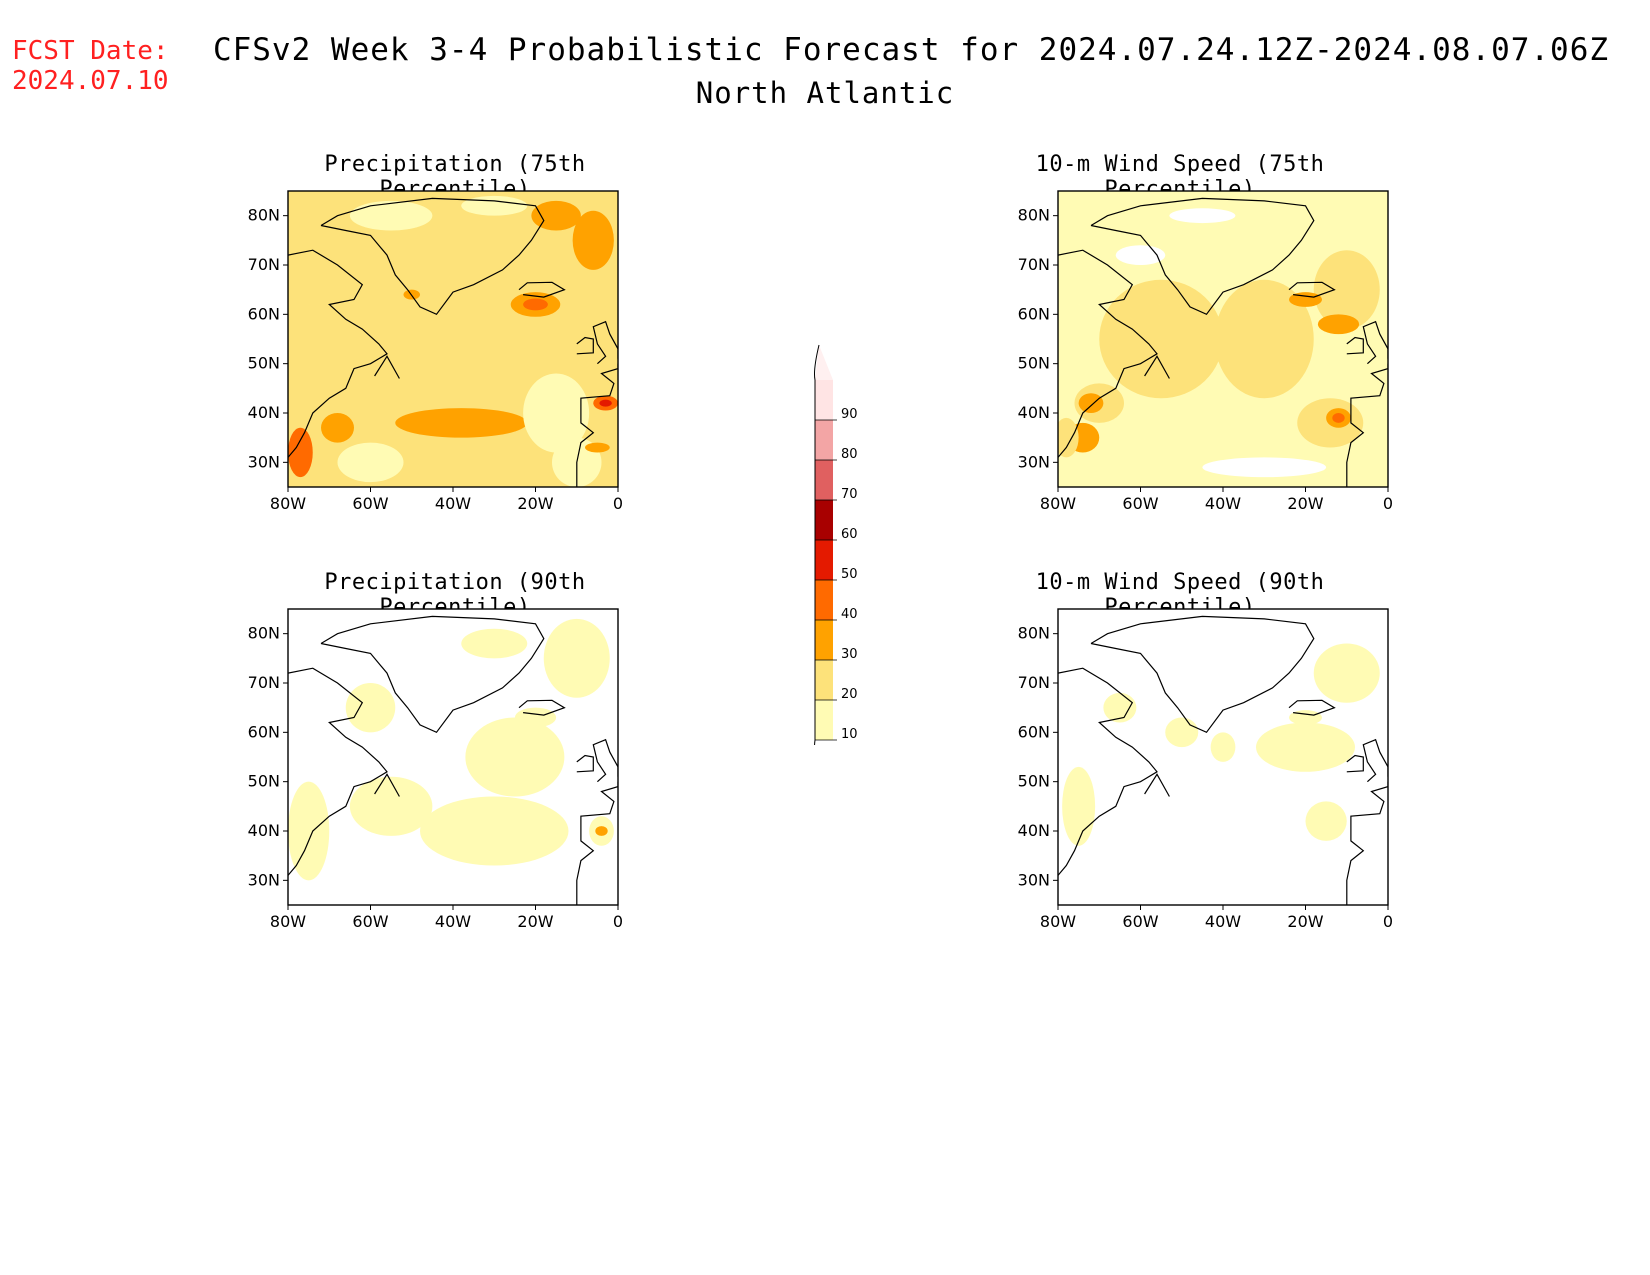 The width and height of the screenshot is (1650, 1275). I want to click on map-wind-90: 80N 70N 60N 50N 40N 30N 80W 60W 40W 20W 0, so click(1205, 769).